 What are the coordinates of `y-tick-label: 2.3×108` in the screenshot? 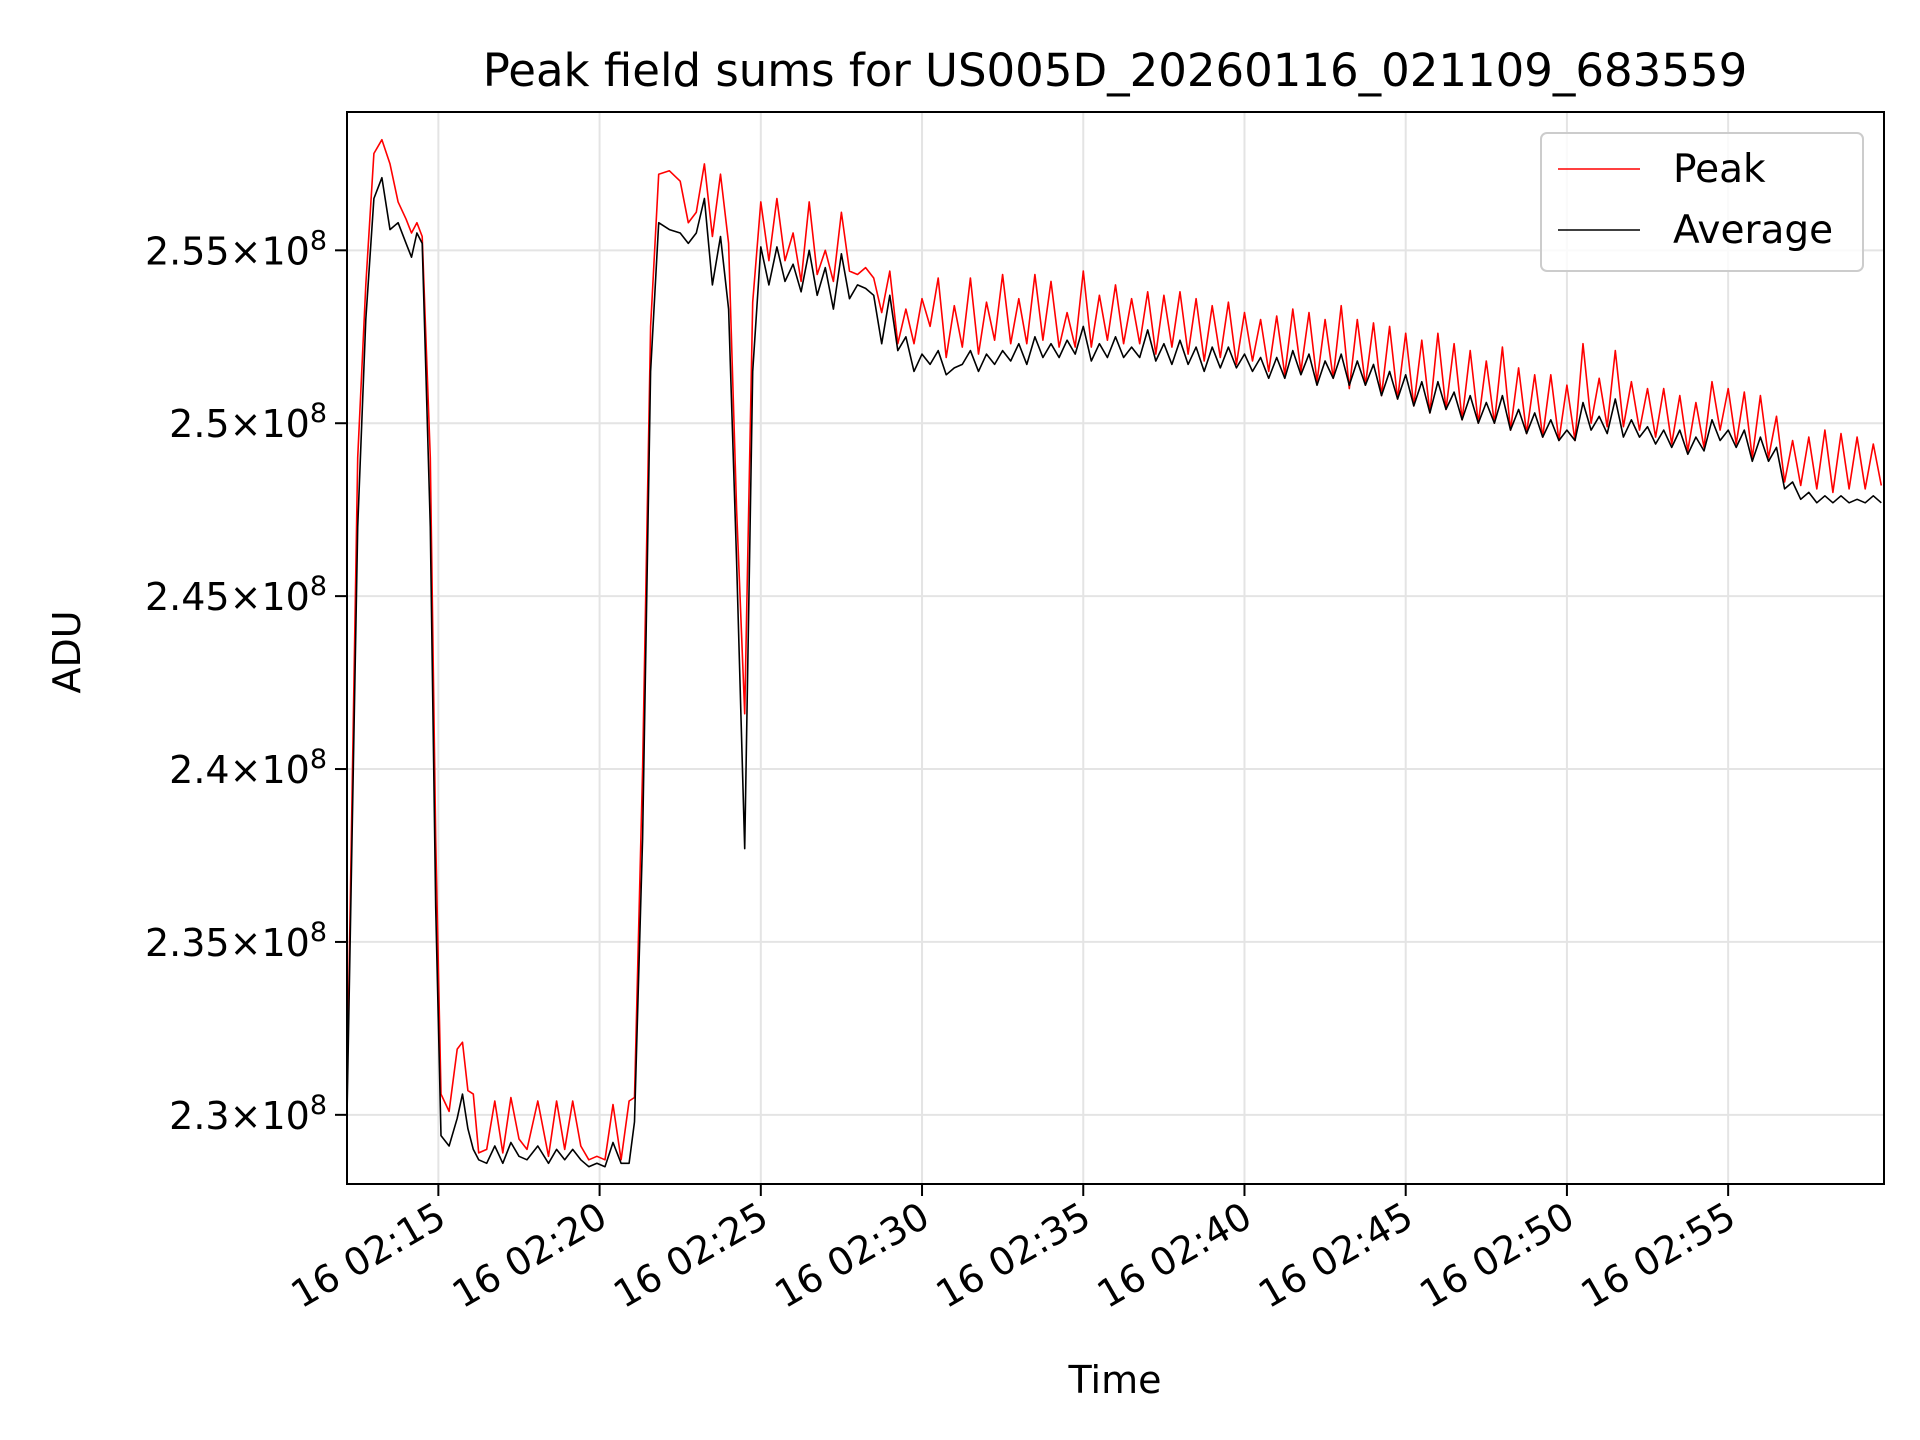 It's located at (248, 1114).